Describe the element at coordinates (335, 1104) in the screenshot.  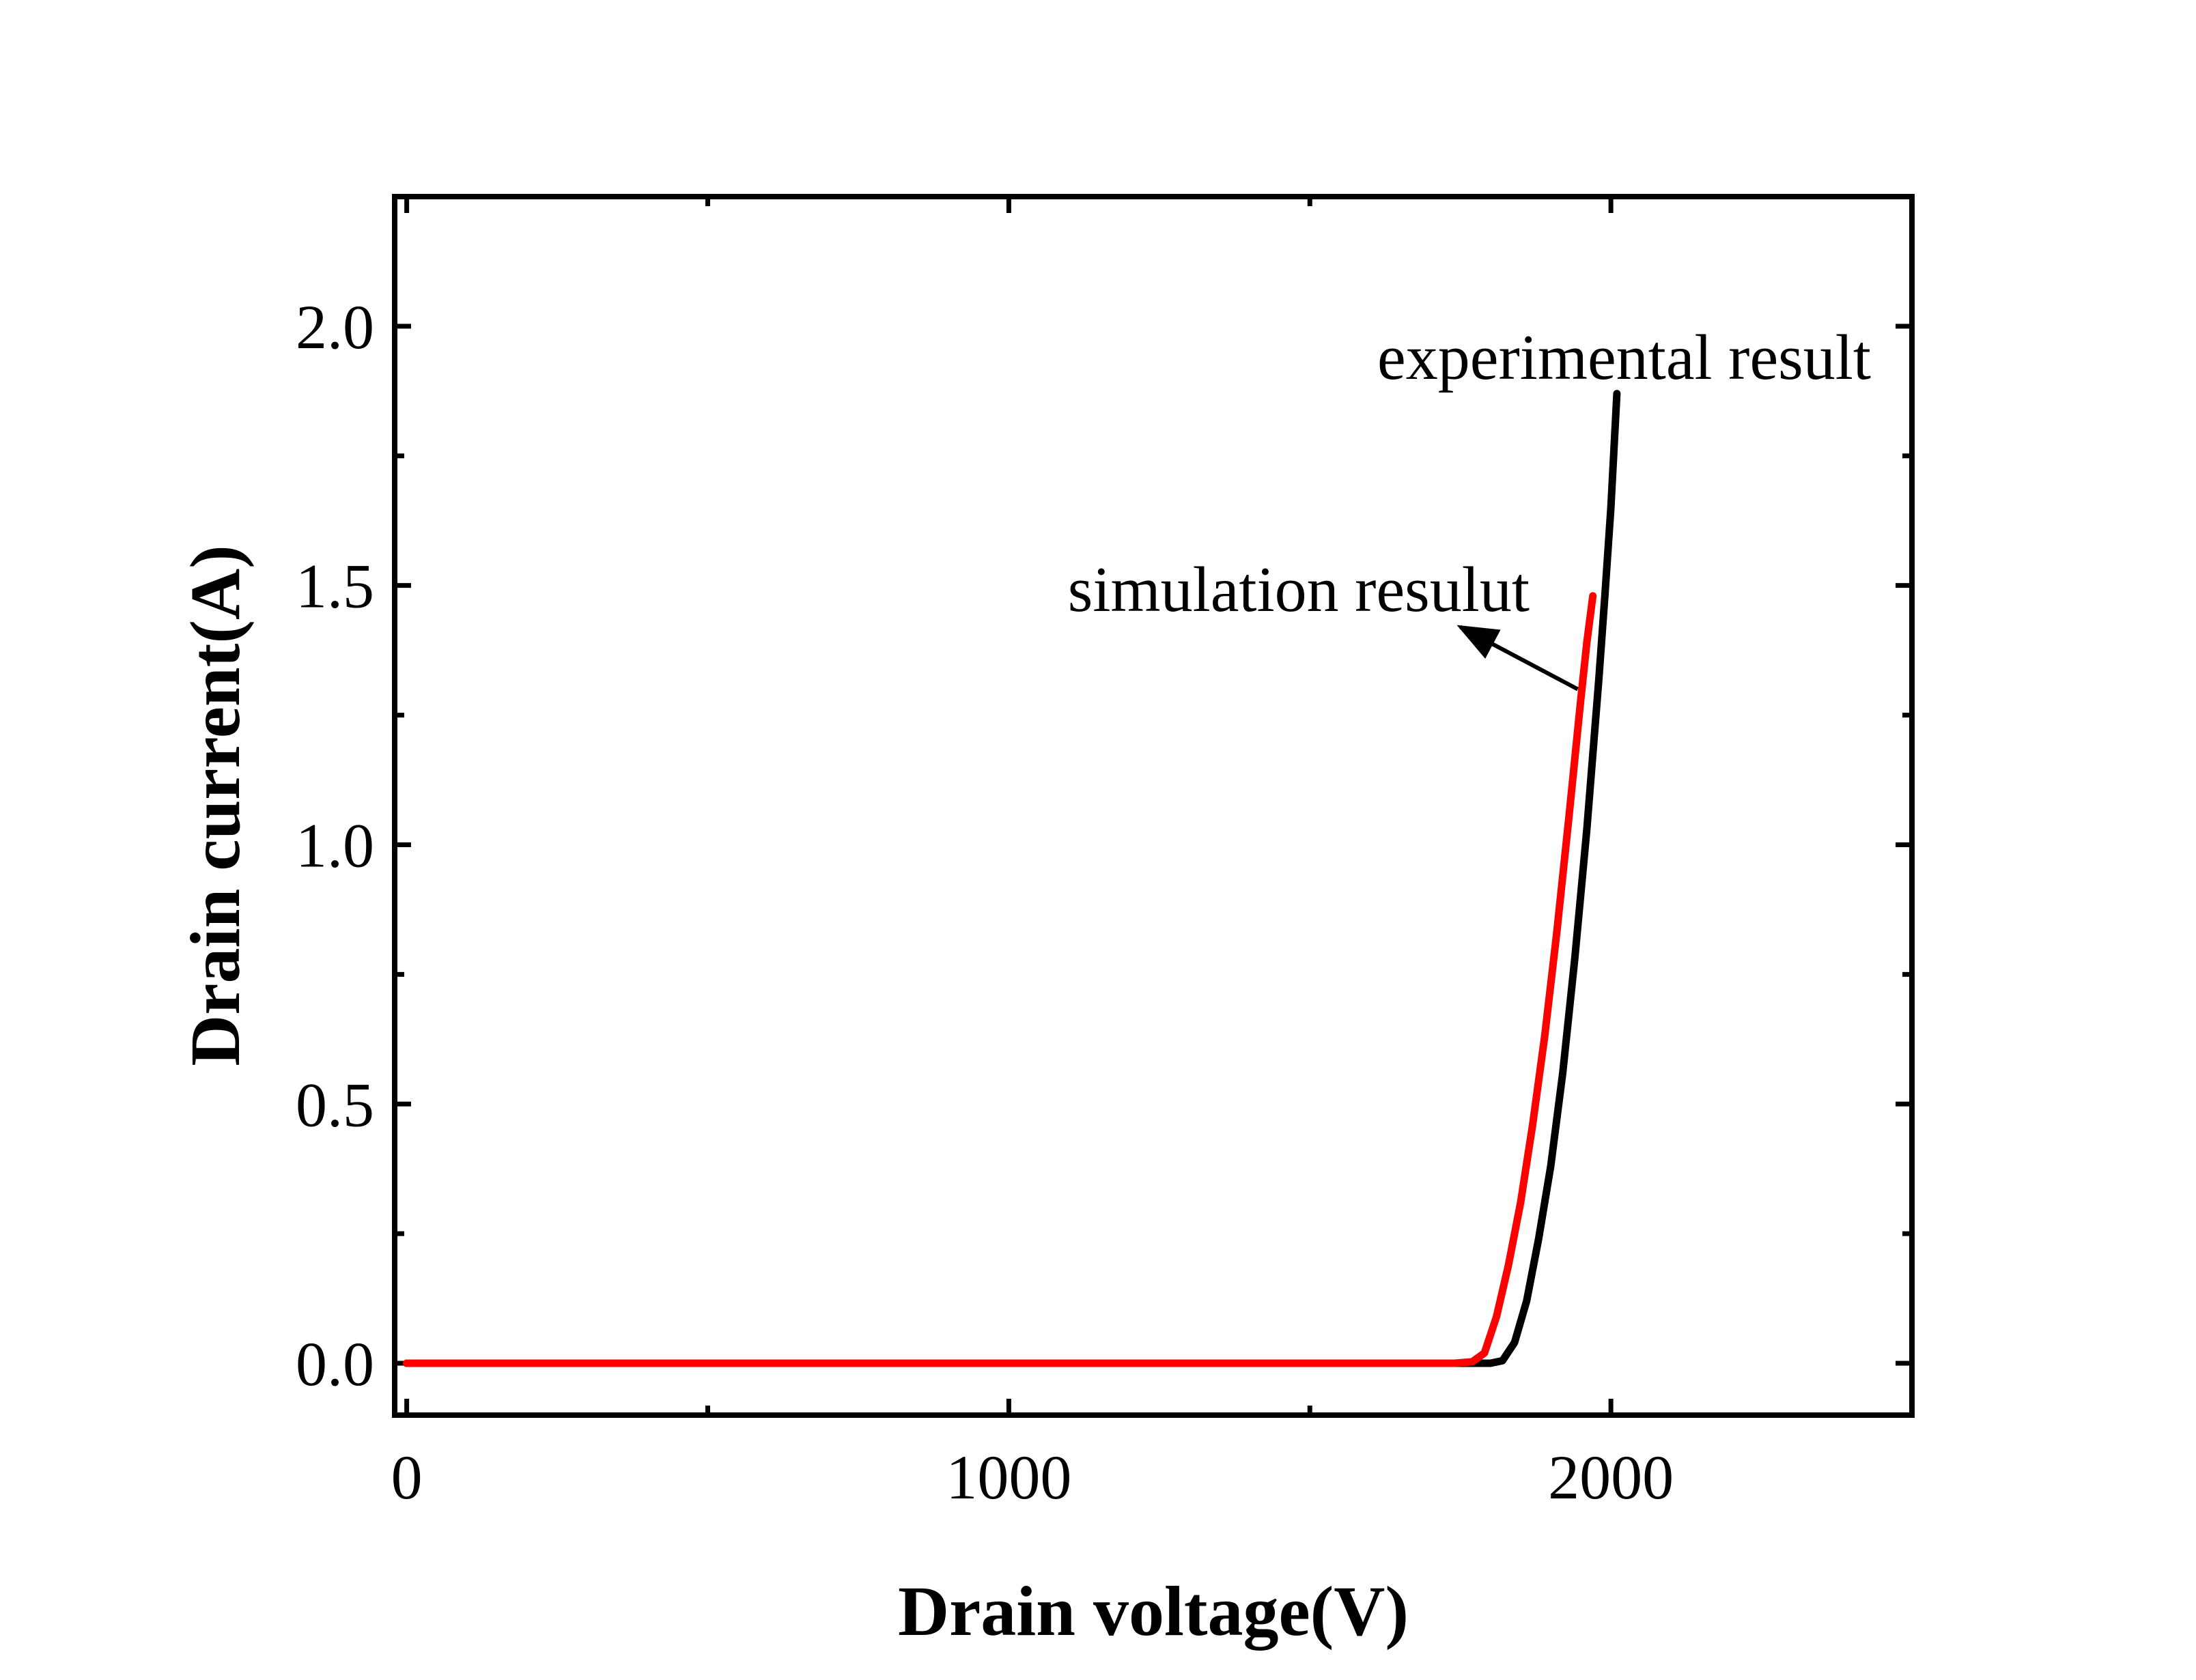
I see `y-tick-label: 0.5` at that location.